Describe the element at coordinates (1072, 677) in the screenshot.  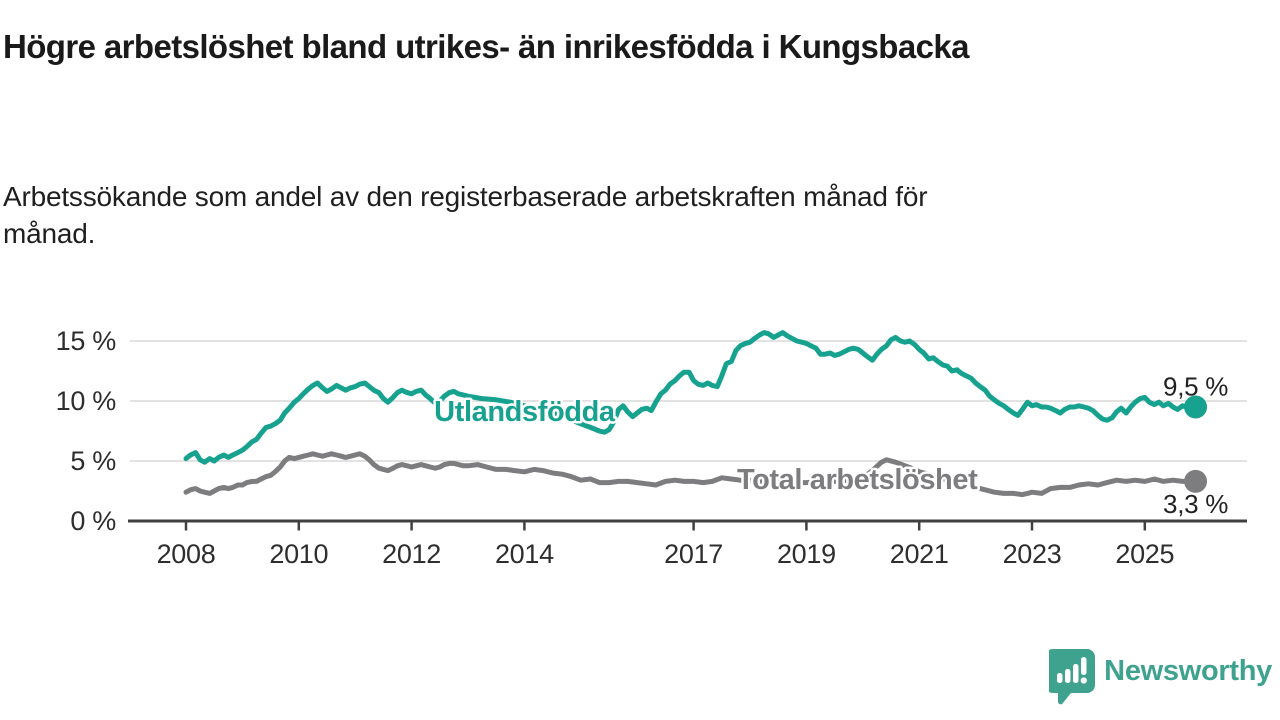
I see `newsworthy-logo-icon` at that location.